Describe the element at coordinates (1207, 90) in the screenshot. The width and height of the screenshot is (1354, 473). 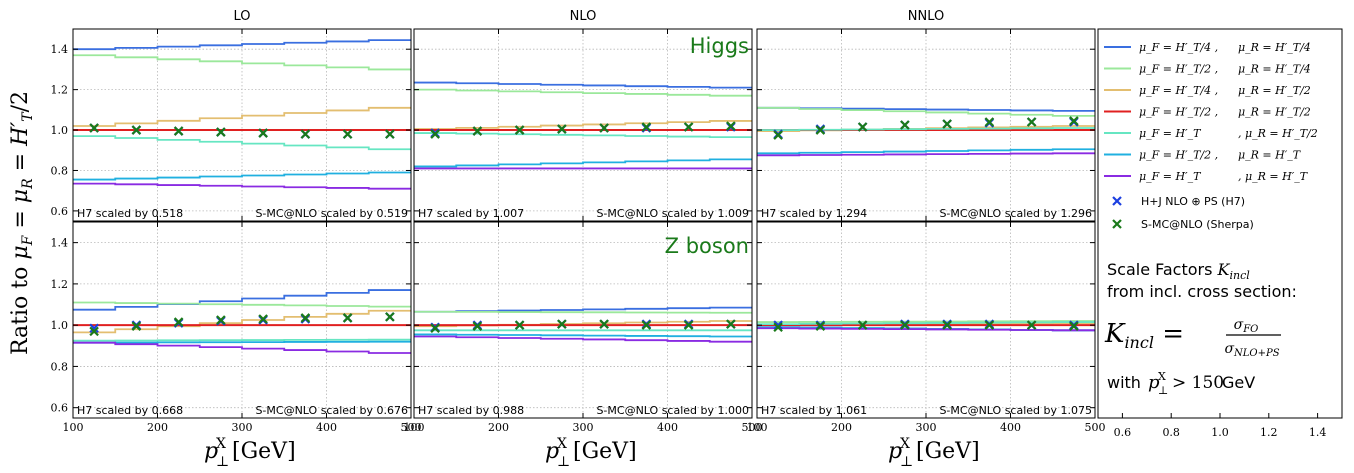
I see `legend-item-3: μ_F = H′_T/4 , μ_R = H′_T/2` at that location.